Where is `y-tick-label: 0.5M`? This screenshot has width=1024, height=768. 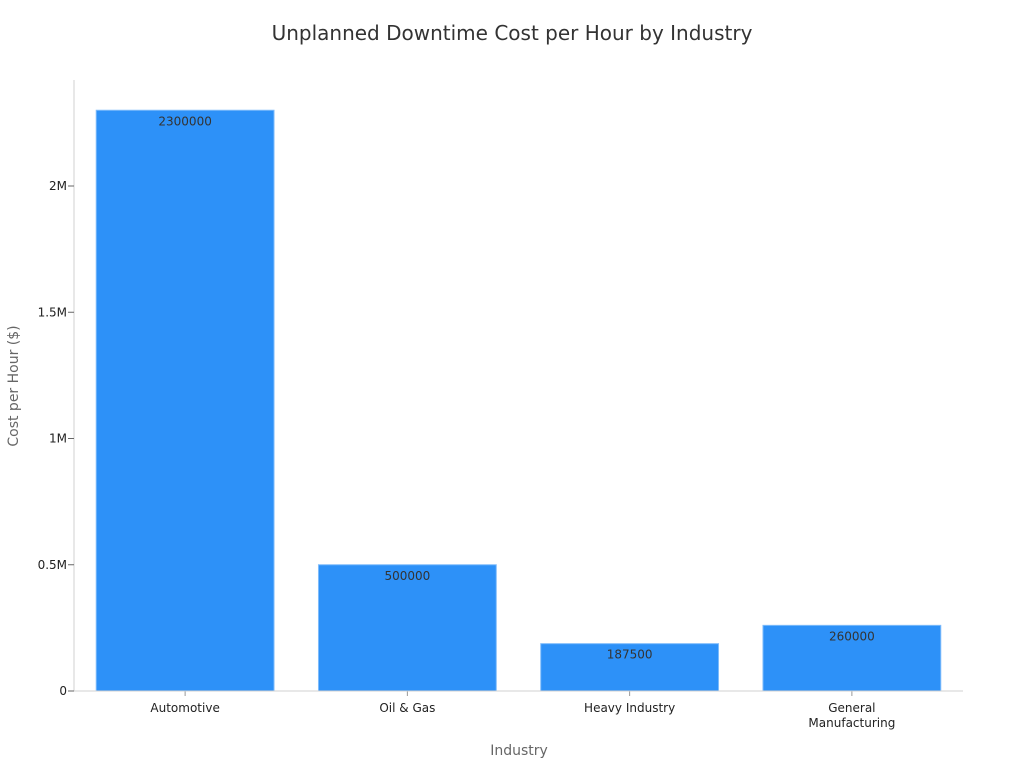
y-tick-label: 0.5M is located at coordinates (52, 565).